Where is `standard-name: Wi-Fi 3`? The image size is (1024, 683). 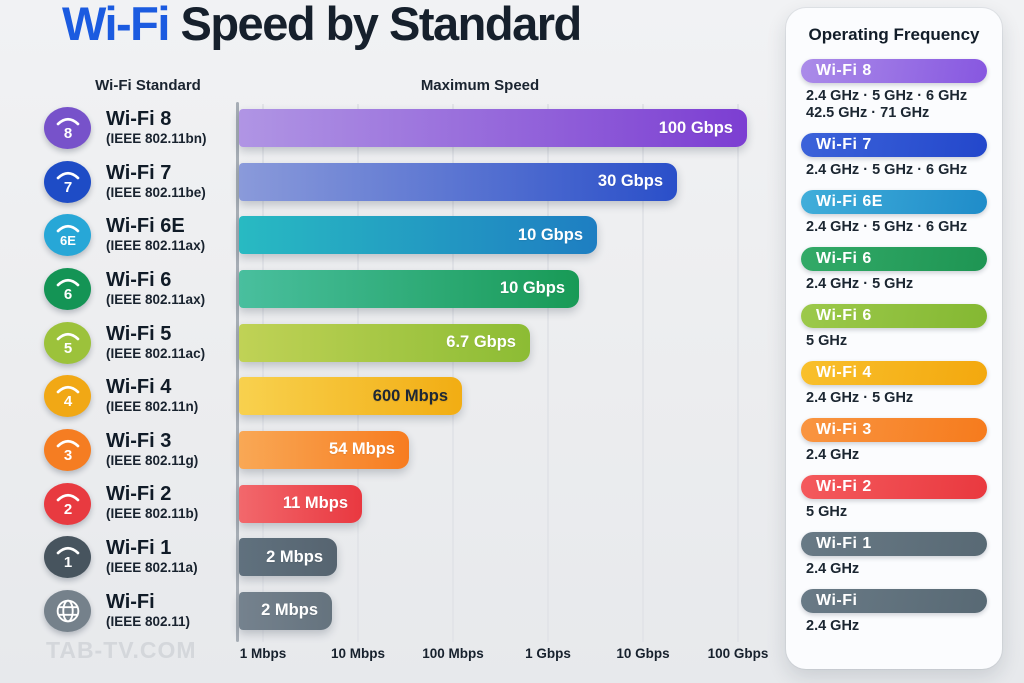
standard-name: Wi-Fi 3 is located at coordinates (139, 440).